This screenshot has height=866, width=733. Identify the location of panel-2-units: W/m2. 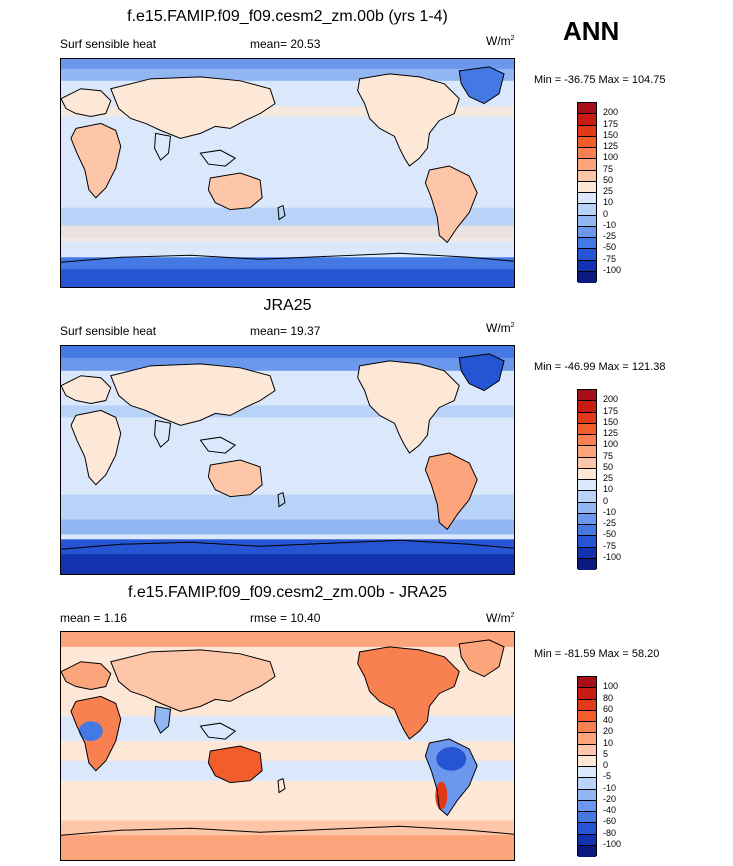
(500, 328).